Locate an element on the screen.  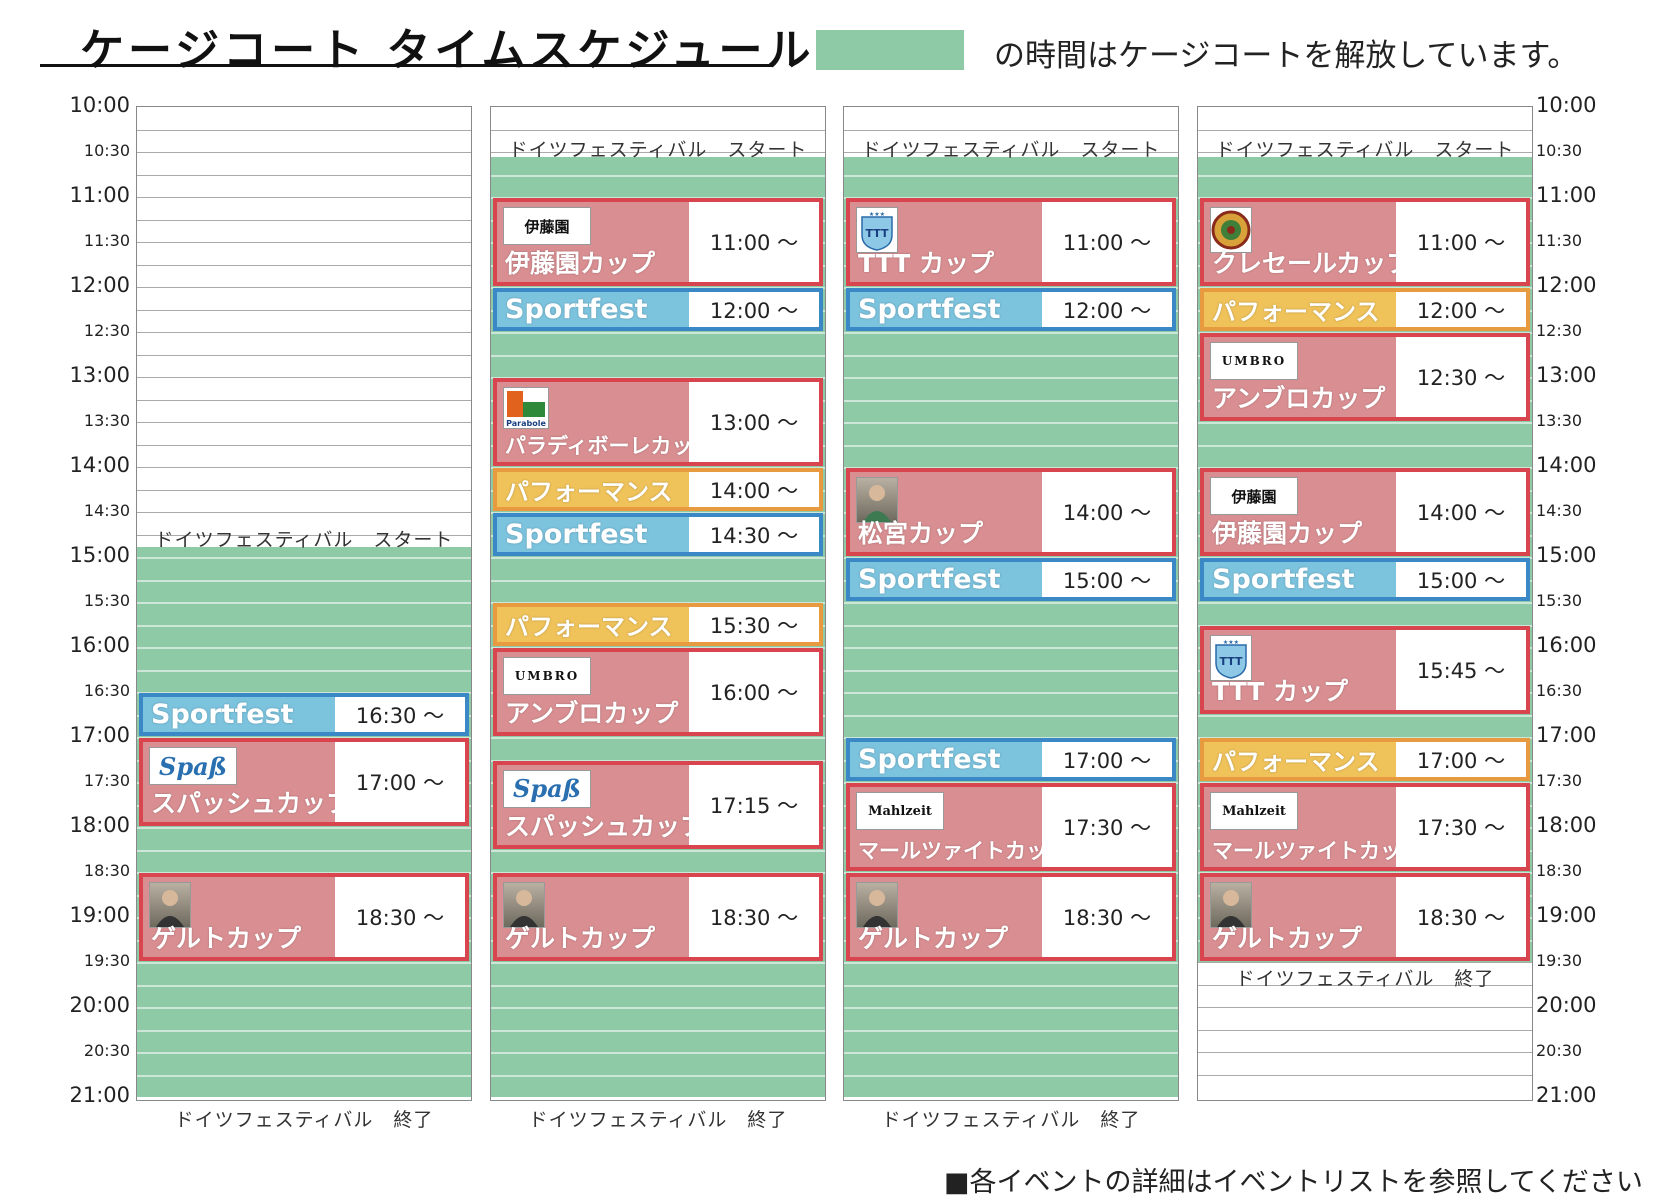
title-underline is located at coordinates (406, 65).